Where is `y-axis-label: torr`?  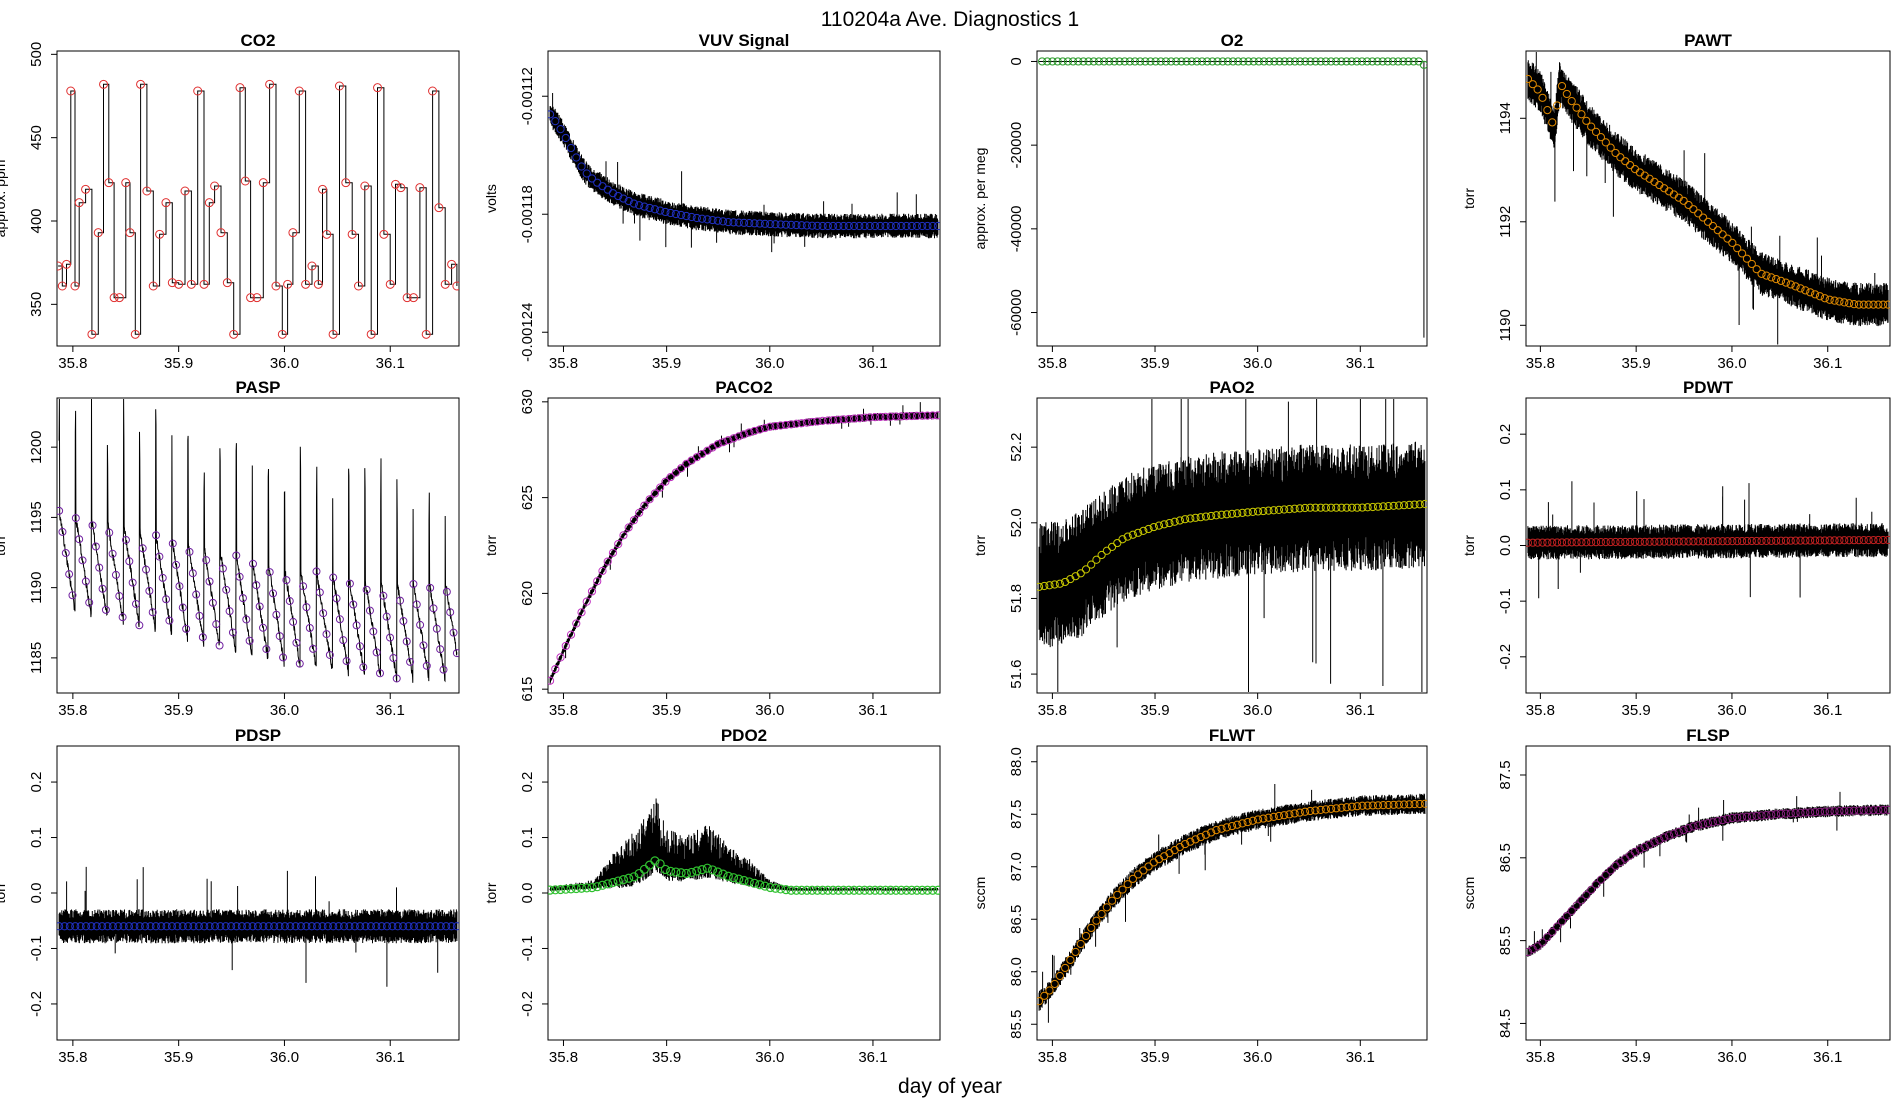 y-axis-label: torr is located at coordinates (1469, 198).